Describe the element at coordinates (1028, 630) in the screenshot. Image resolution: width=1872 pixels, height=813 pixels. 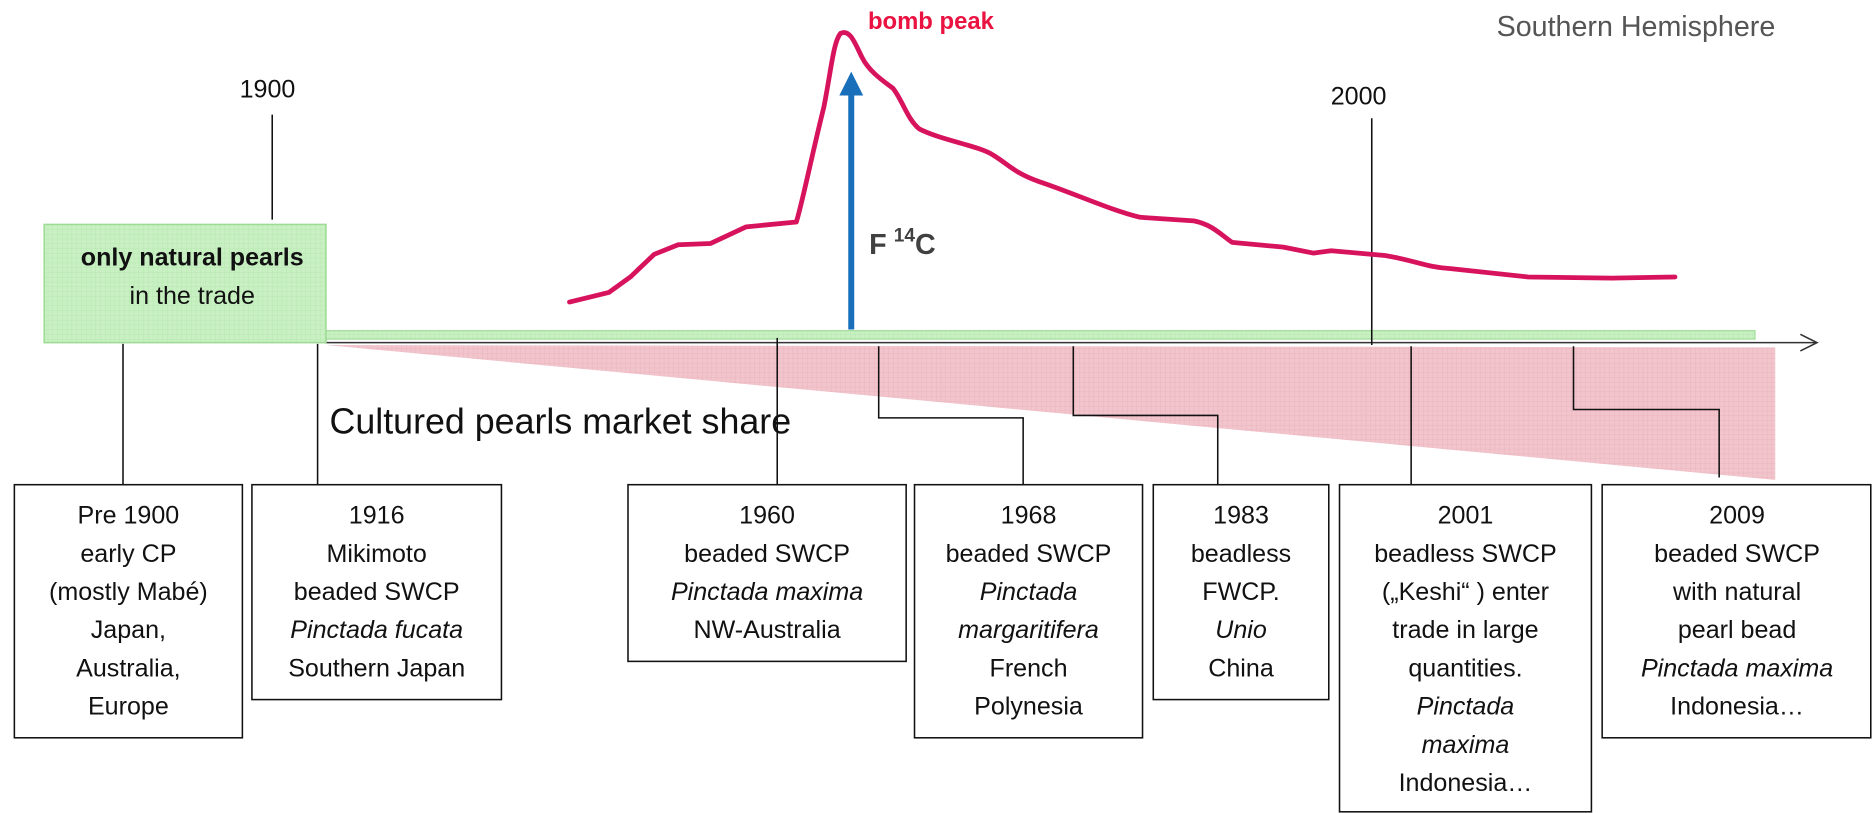
I see `event-line: margaritifera` at that location.